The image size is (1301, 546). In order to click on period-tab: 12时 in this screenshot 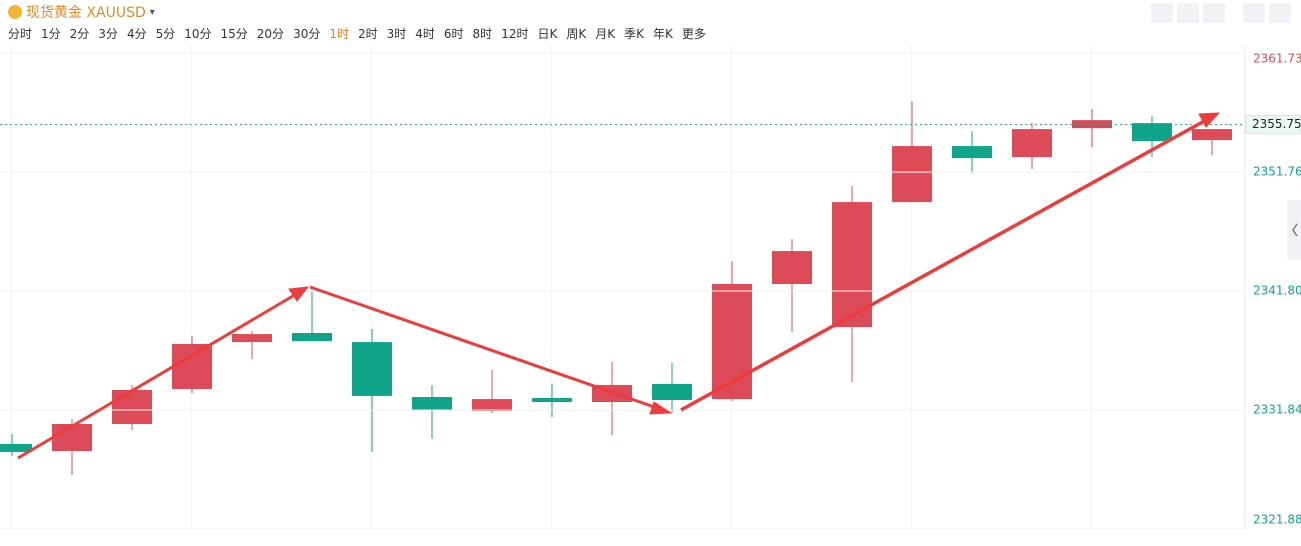, I will do `click(515, 34)`.